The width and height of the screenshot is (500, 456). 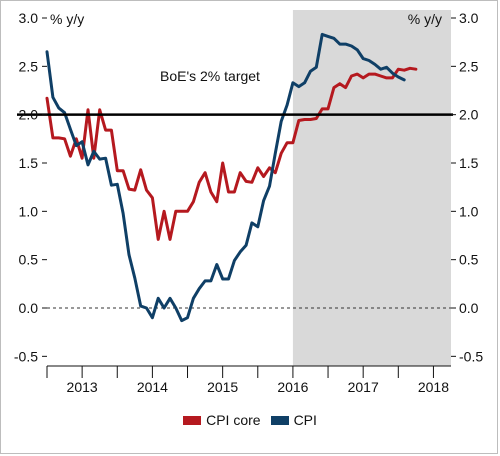 I want to click on y-tick-label-left: 0.0, so click(x=29, y=308).